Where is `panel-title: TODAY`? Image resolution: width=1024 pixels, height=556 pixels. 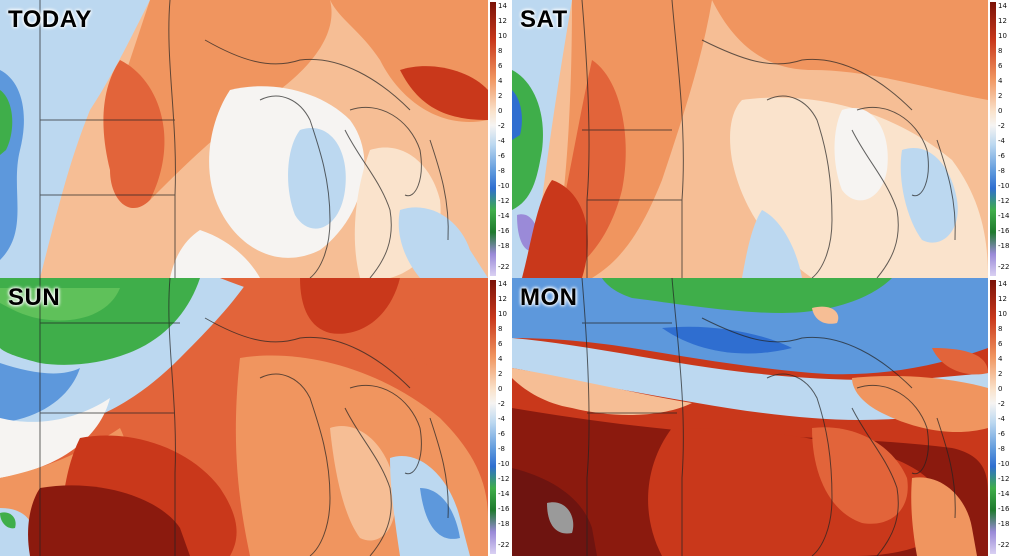 panel-title: TODAY is located at coordinates (50, 19).